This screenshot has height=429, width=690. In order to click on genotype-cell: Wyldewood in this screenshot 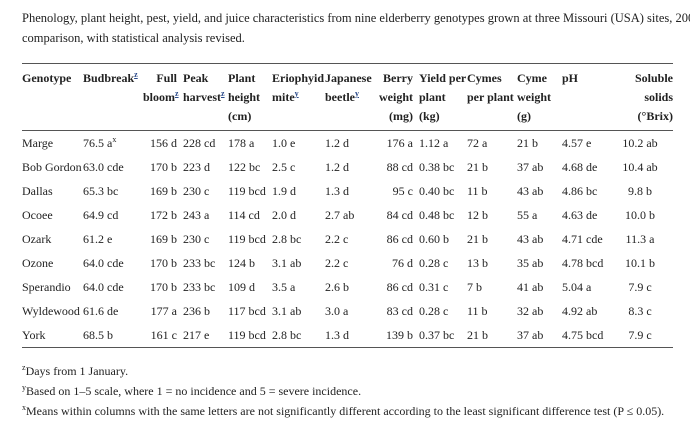, I will do `click(51, 310)`.